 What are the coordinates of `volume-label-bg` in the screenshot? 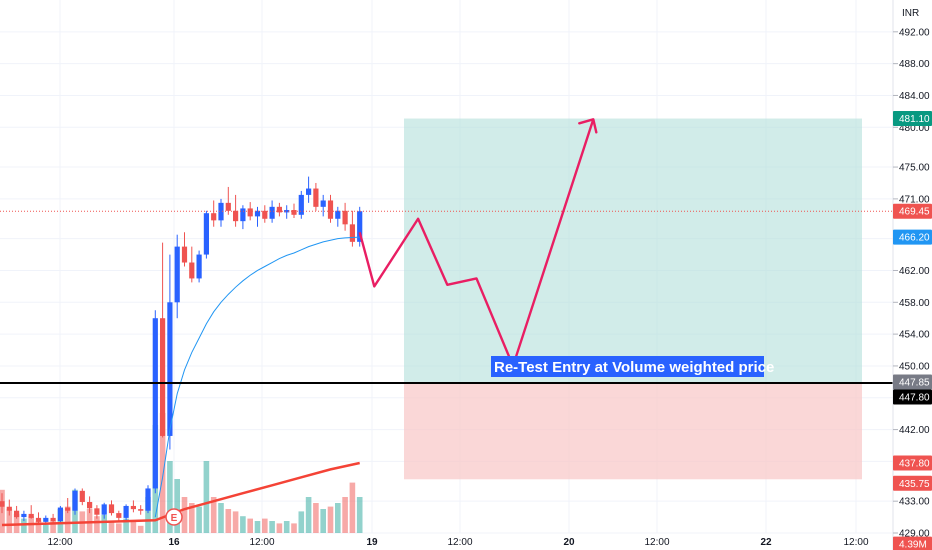 It's located at (912, 543).